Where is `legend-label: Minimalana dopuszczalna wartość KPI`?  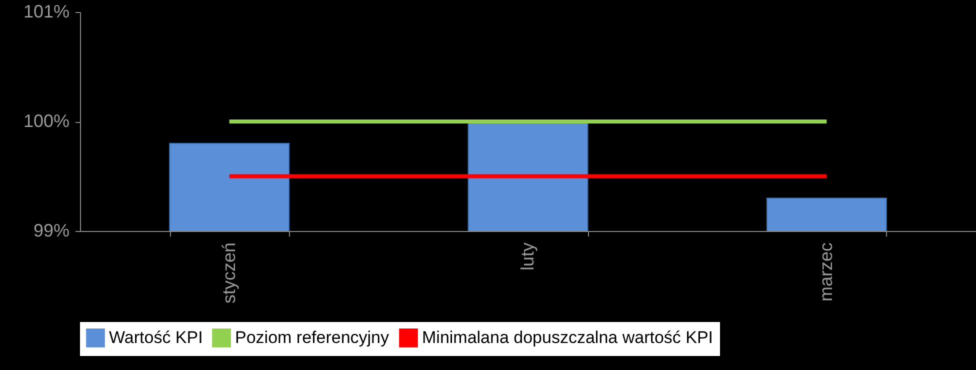 legend-label: Minimalana dopuszczalna wartość KPI is located at coordinates (568, 337).